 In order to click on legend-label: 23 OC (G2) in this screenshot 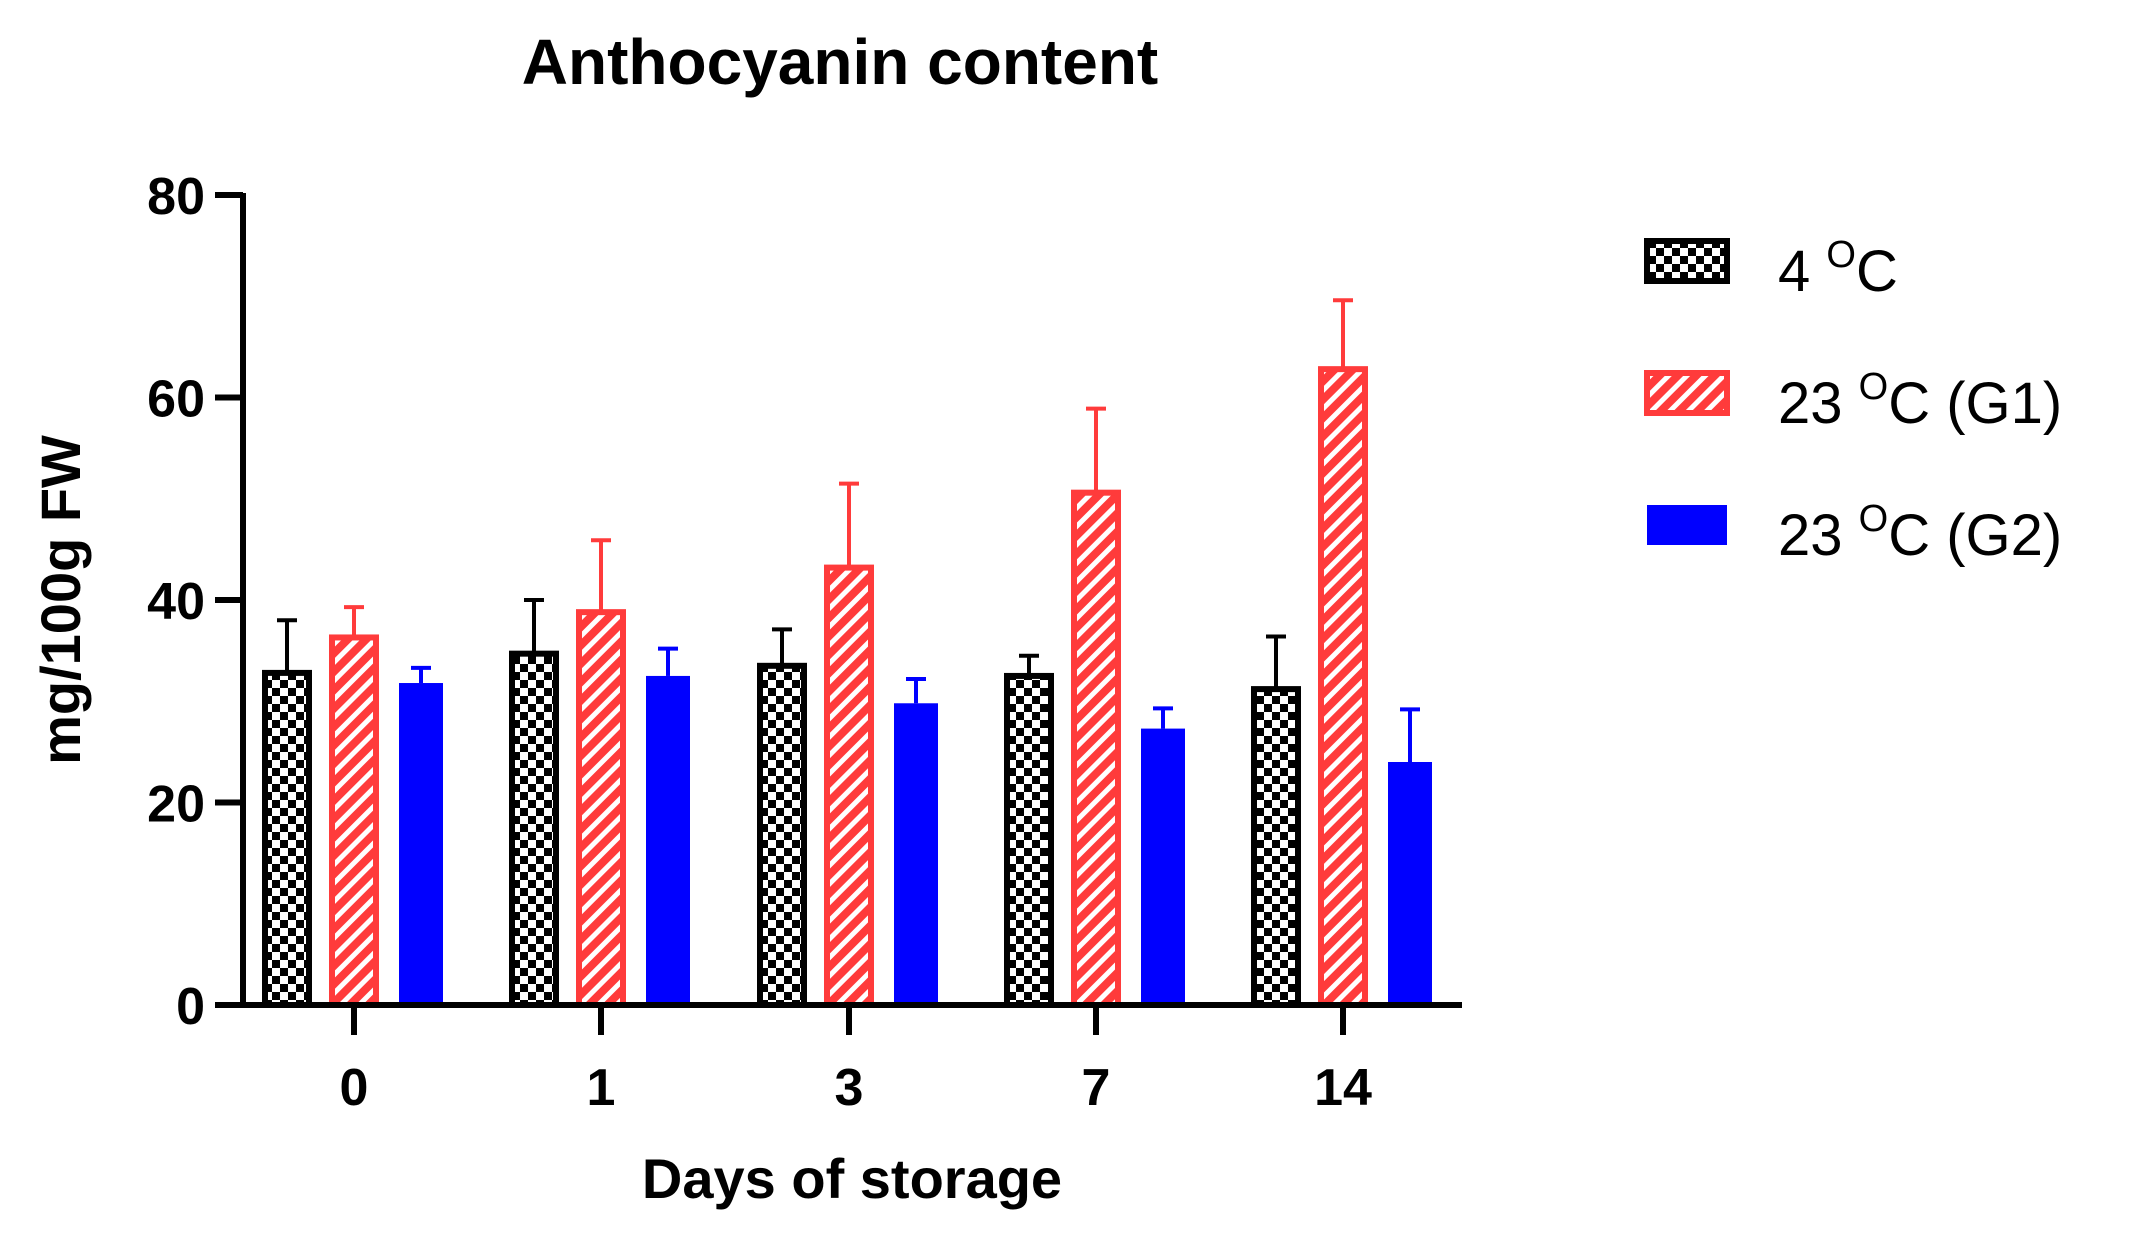, I will do `click(1920, 533)`.